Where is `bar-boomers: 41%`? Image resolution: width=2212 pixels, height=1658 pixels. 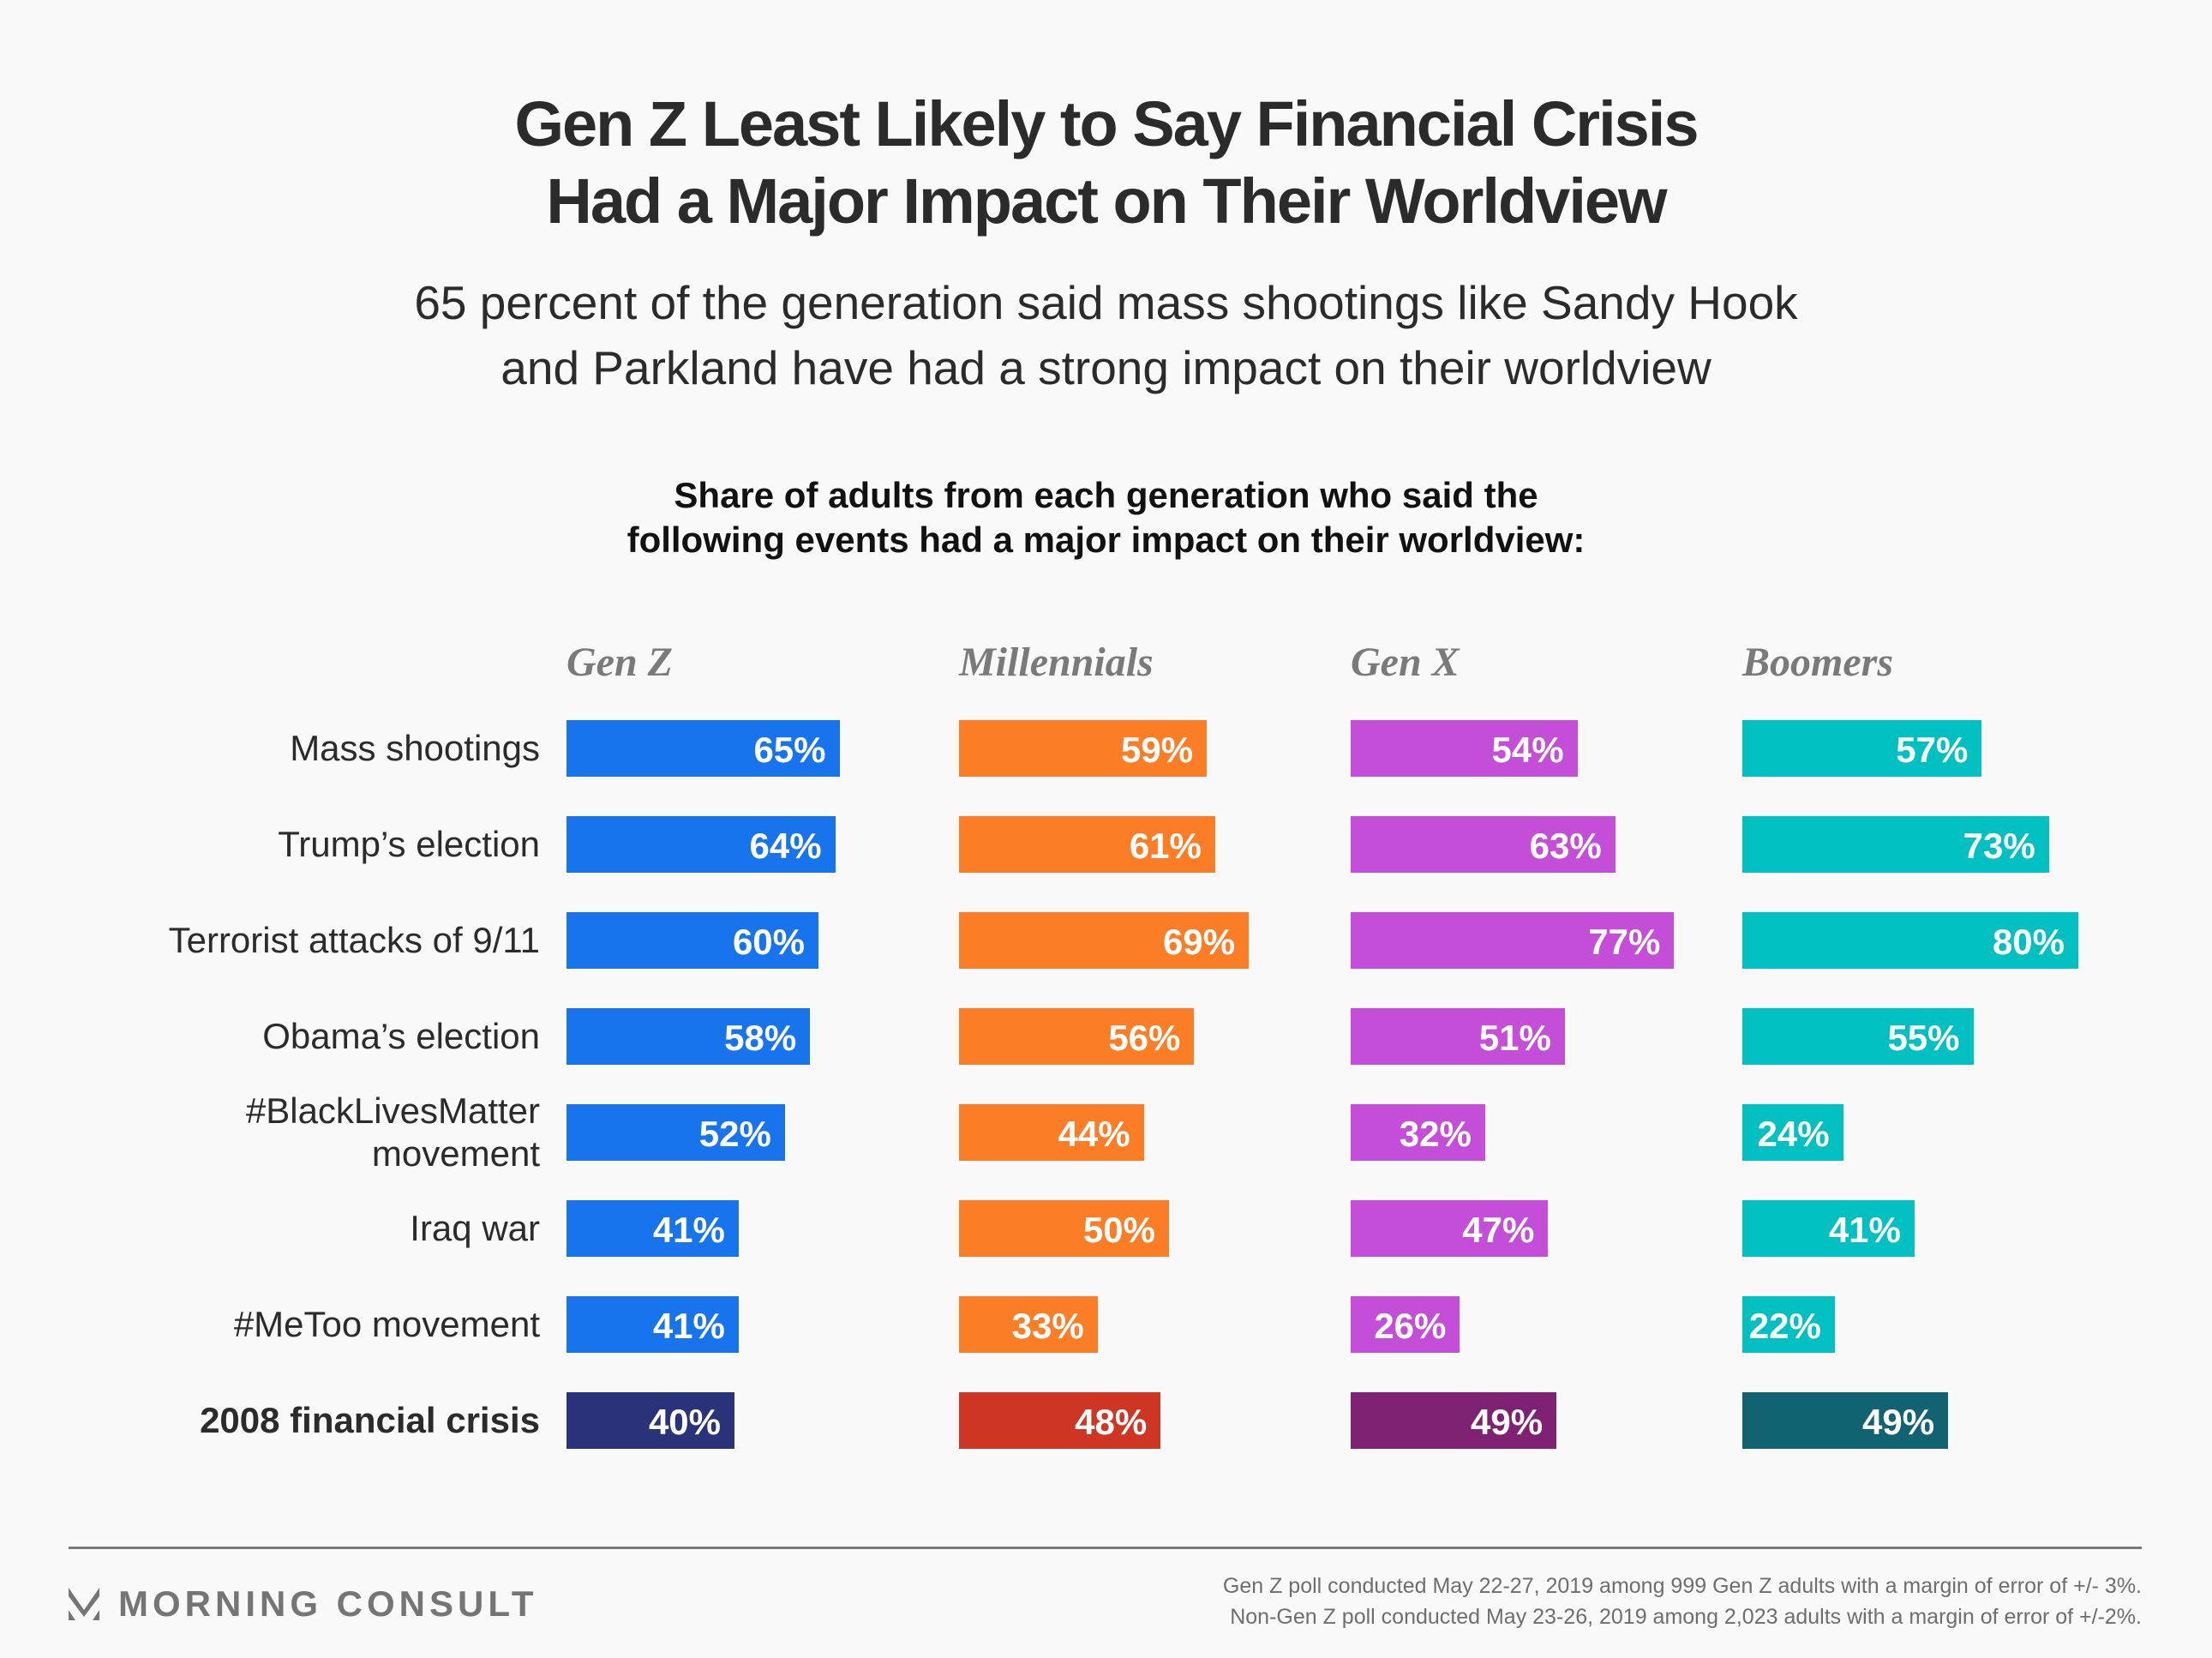 bar-boomers: 41% is located at coordinates (1829, 1228).